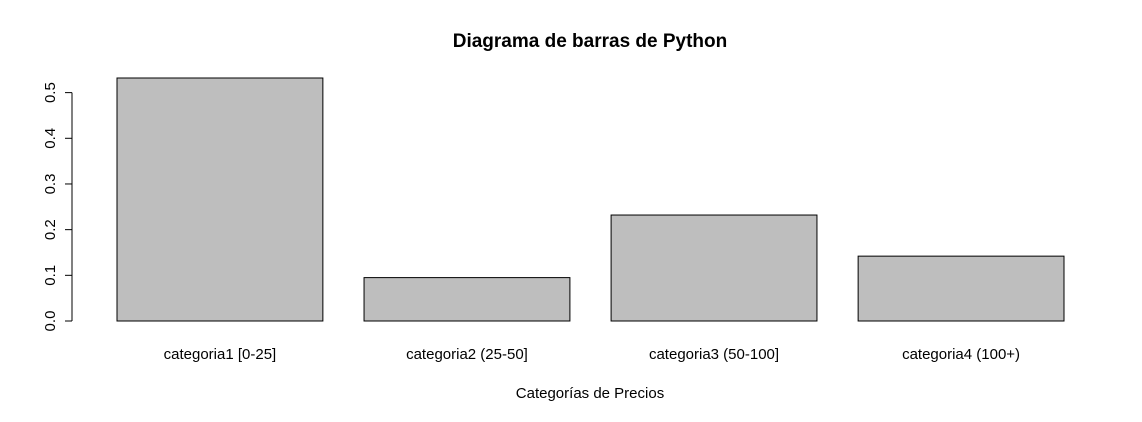 The image size is (1142, 422). Describe the element at coordinates (50, 321) in the screenshot. I see `y-tick-label-0: 0.0` at that location.